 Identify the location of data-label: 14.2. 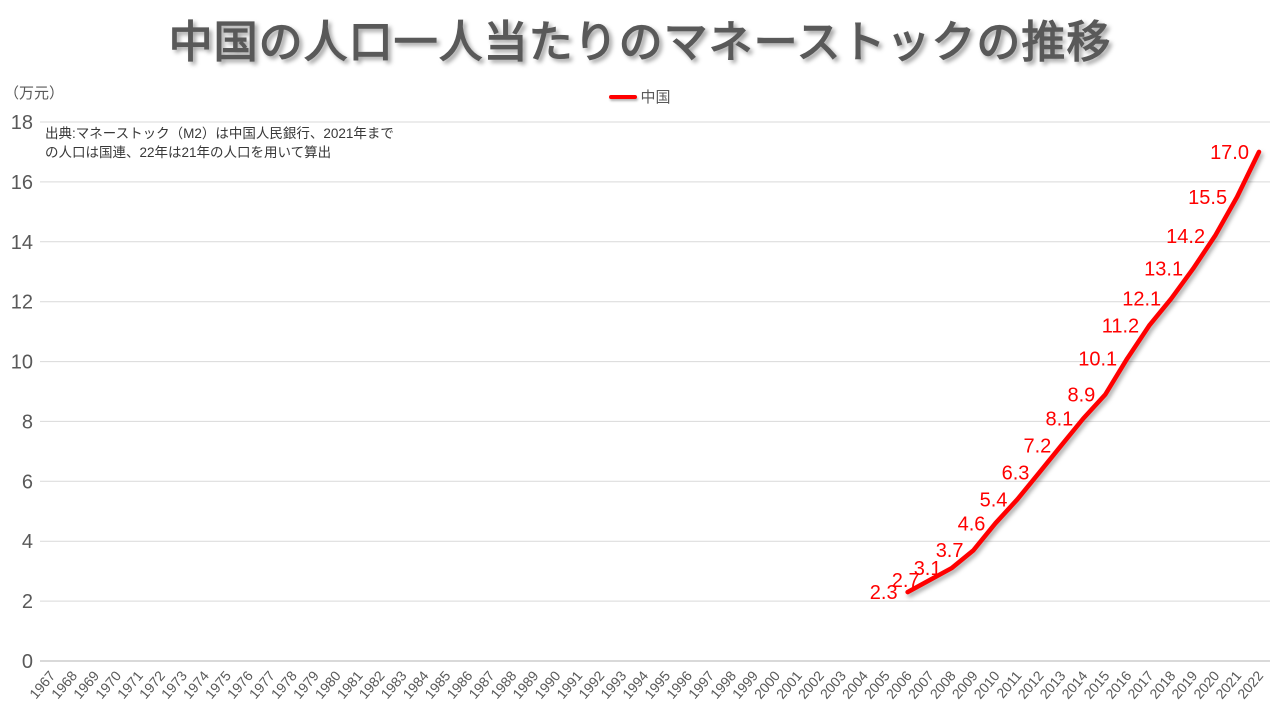
(1185, 237).